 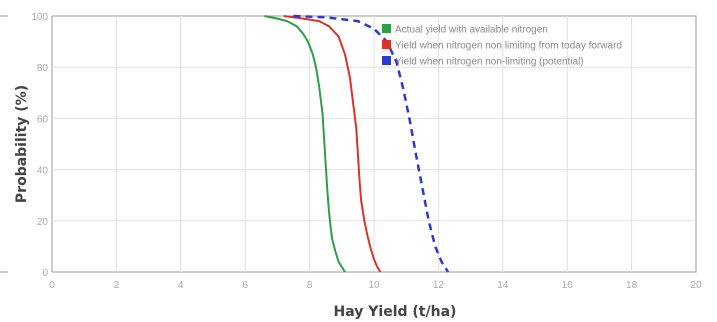 What do you see at coordinates (43, 222) in the screenshot?
I see `y-tick-label: 20` at bounding box center [43, 222].